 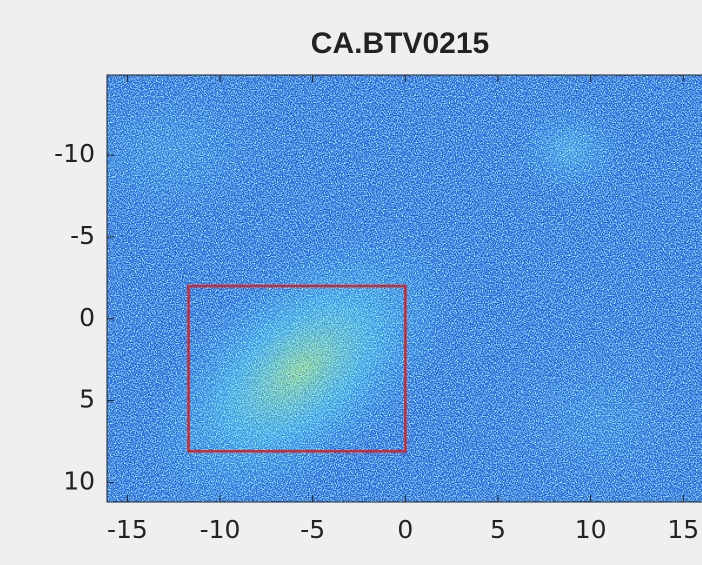 I want to click on y-tick-label: 0, so click(x=87, y=317).